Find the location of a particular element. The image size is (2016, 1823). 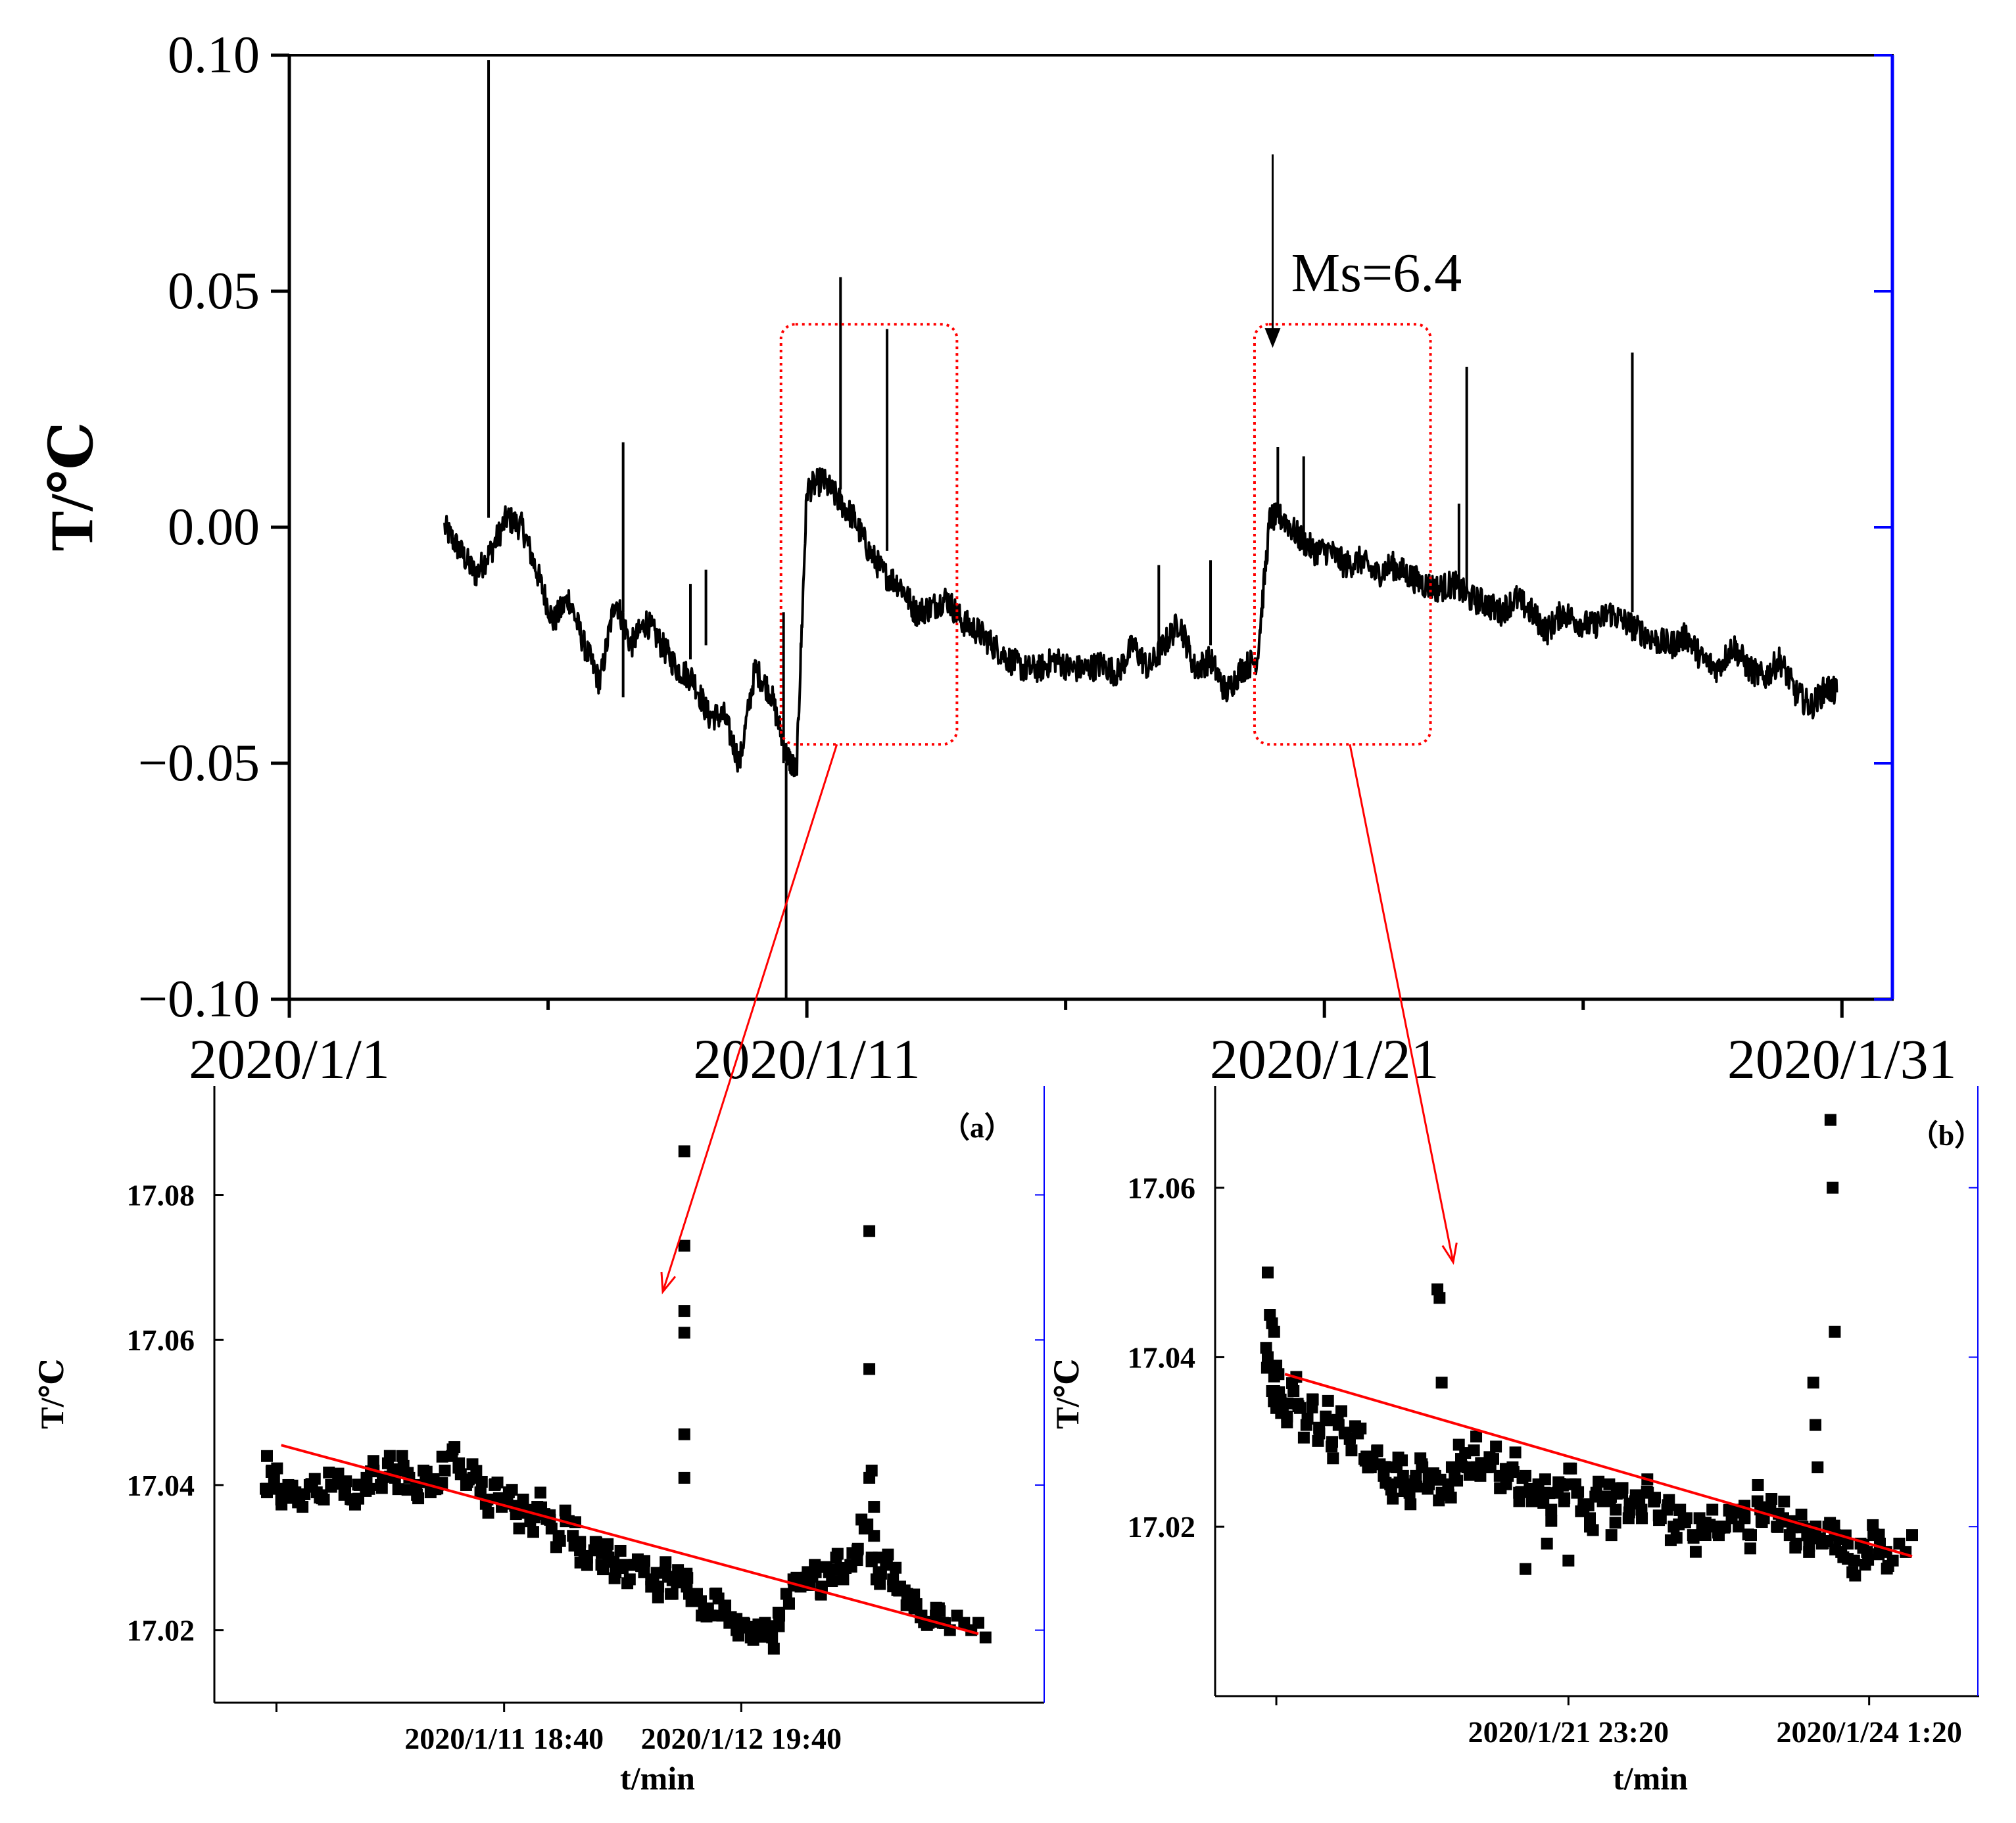

inset-a-x-axis-label: t/min is located at coordinates (657, 1778).